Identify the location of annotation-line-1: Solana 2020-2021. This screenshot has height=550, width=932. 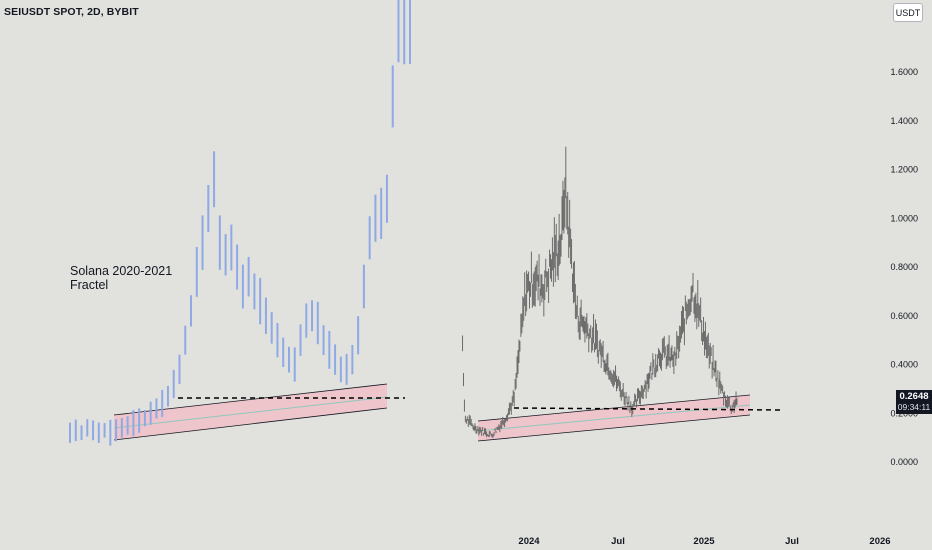
(121, 271).